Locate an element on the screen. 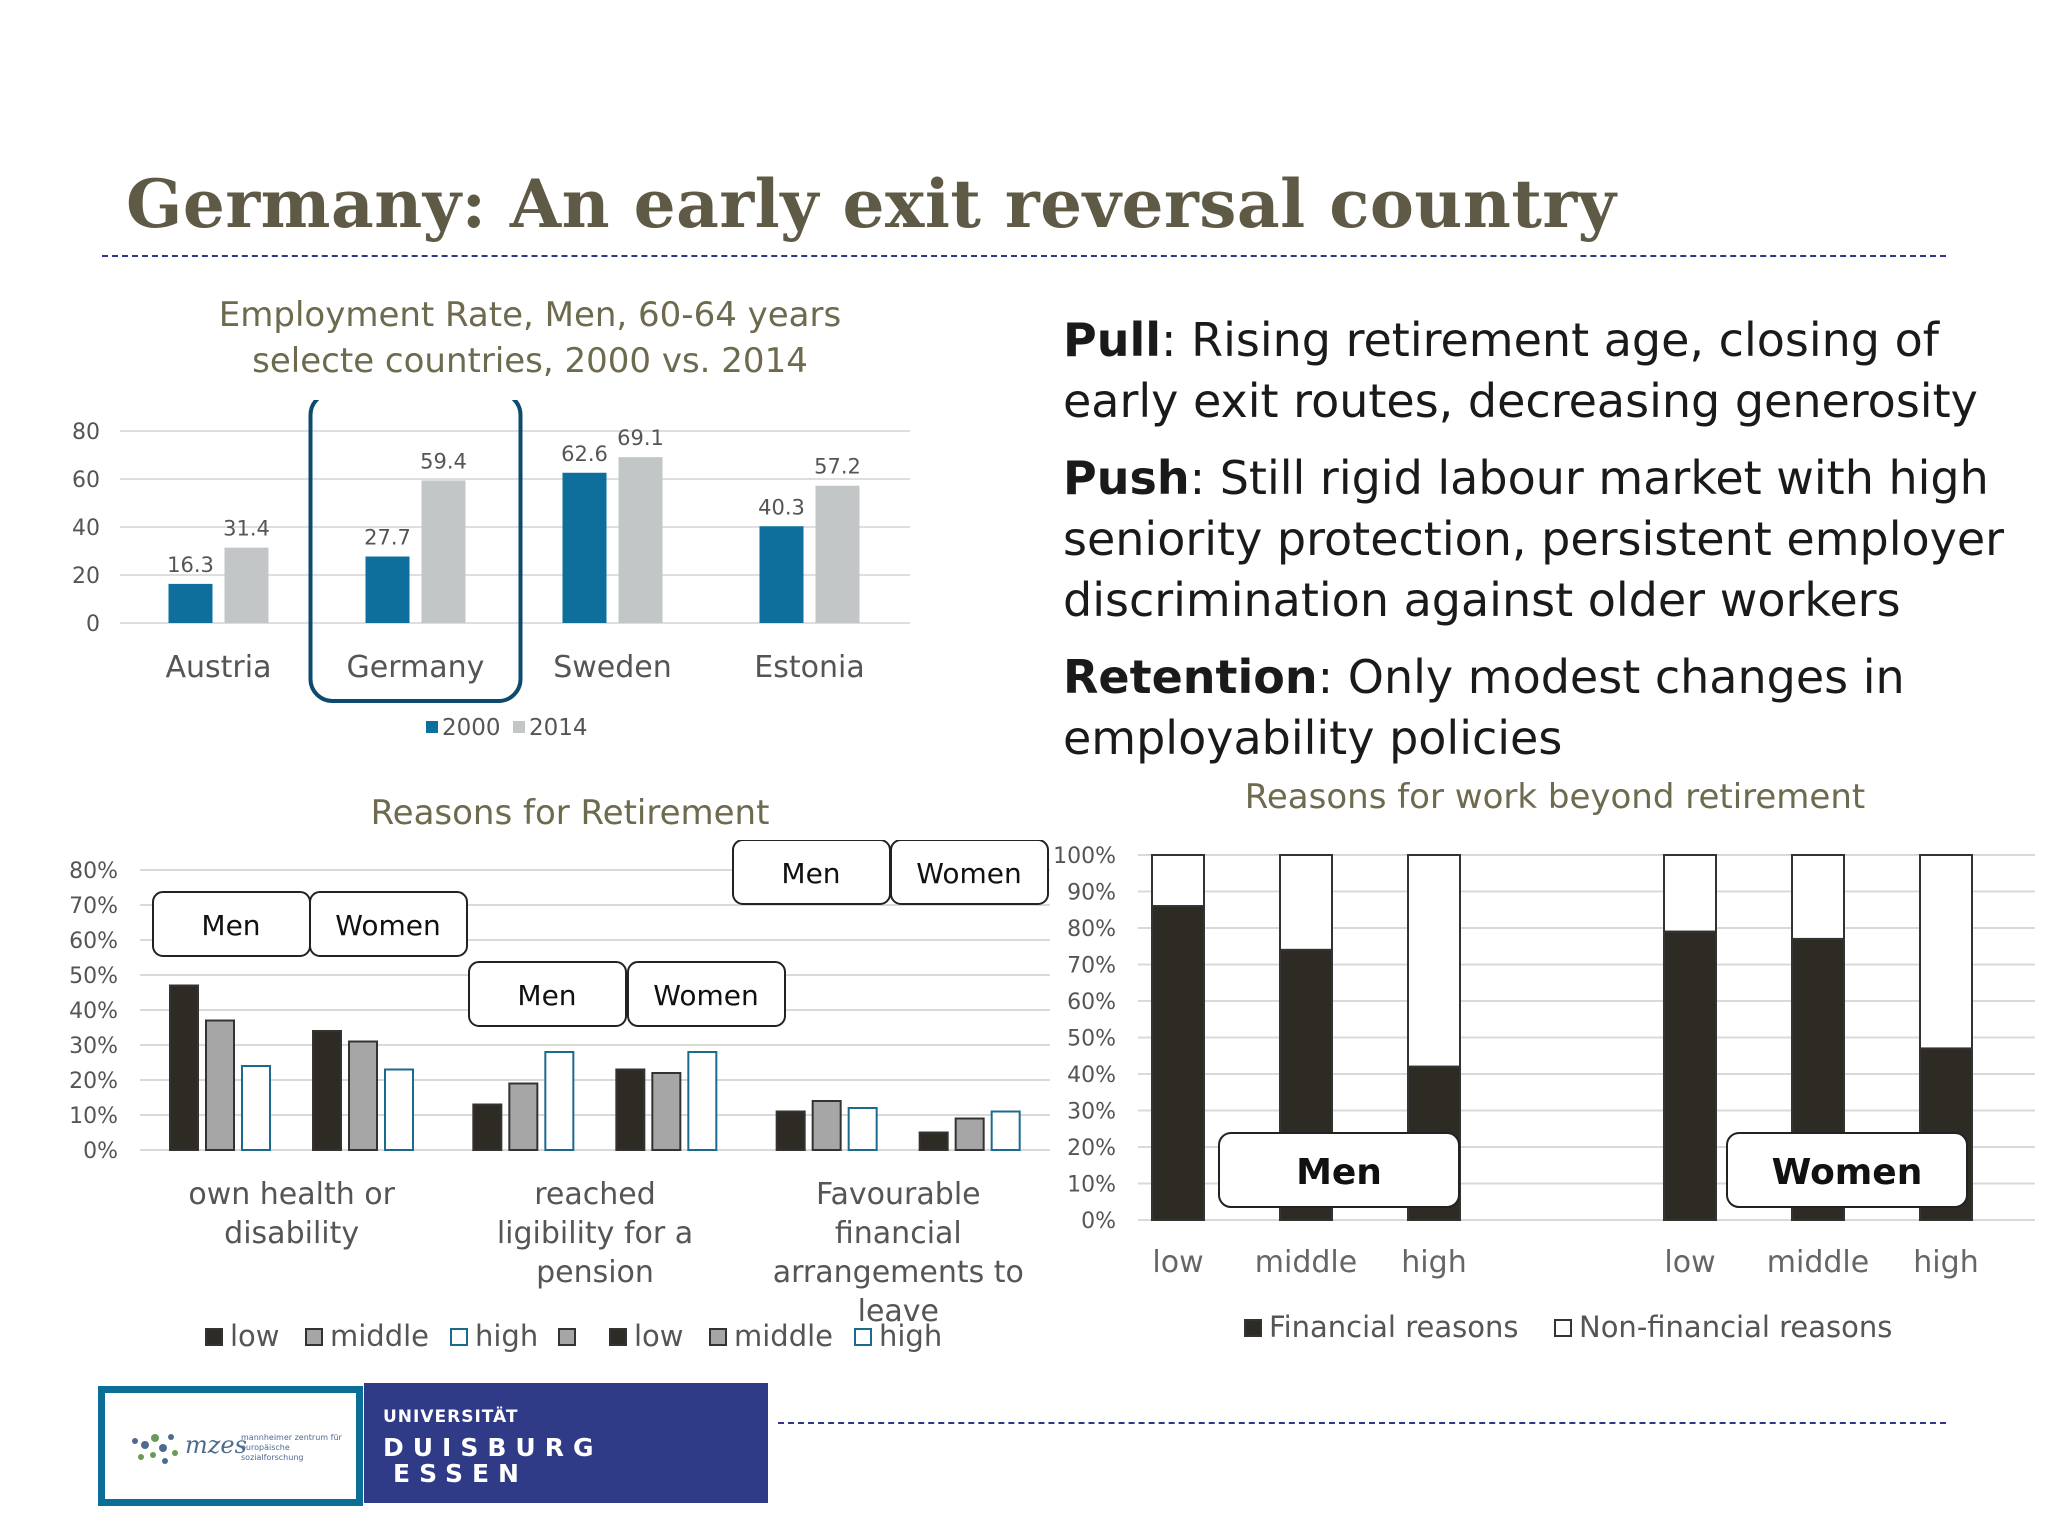 This screenshot has height=1536, width=2048. bar-sweden-2000 is located at coordinates (584, 547).